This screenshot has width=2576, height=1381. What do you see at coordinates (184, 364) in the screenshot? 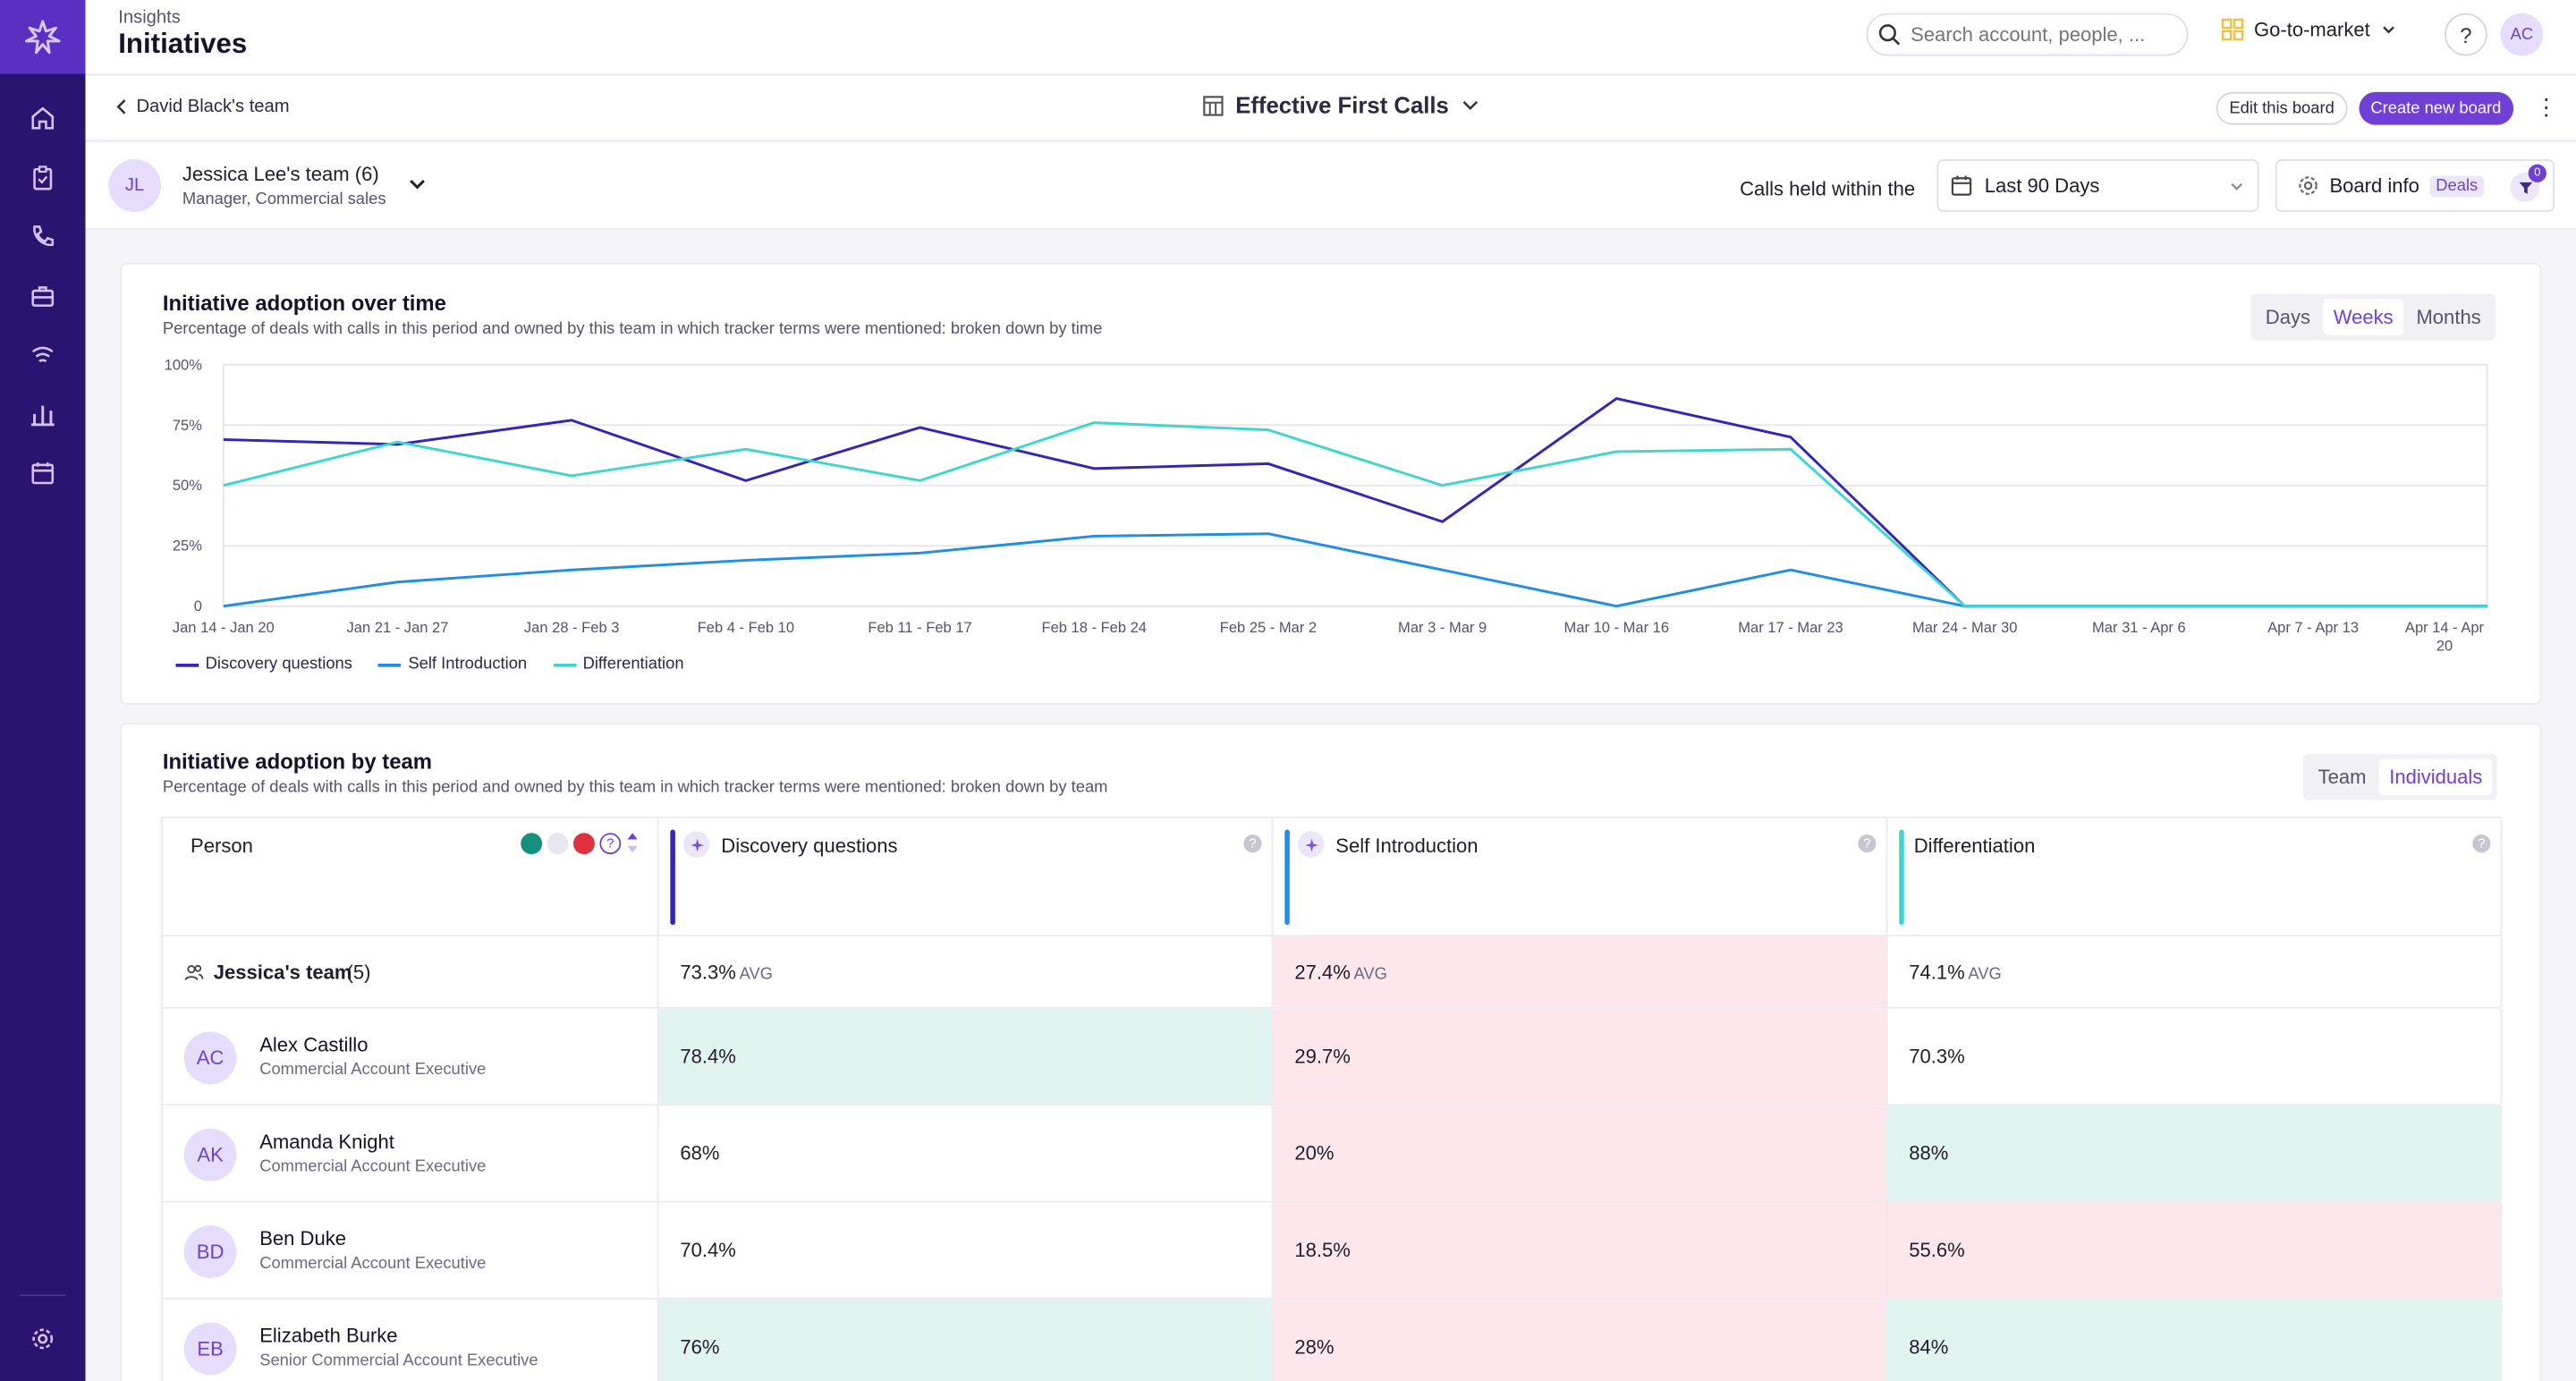
I see `y-tick-label: 100%` at bounding box center [184, 364].